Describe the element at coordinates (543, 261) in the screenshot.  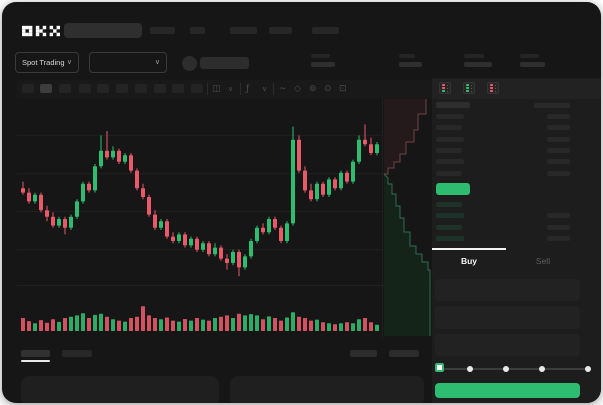
I see `tab-sell: Sell` at that location.